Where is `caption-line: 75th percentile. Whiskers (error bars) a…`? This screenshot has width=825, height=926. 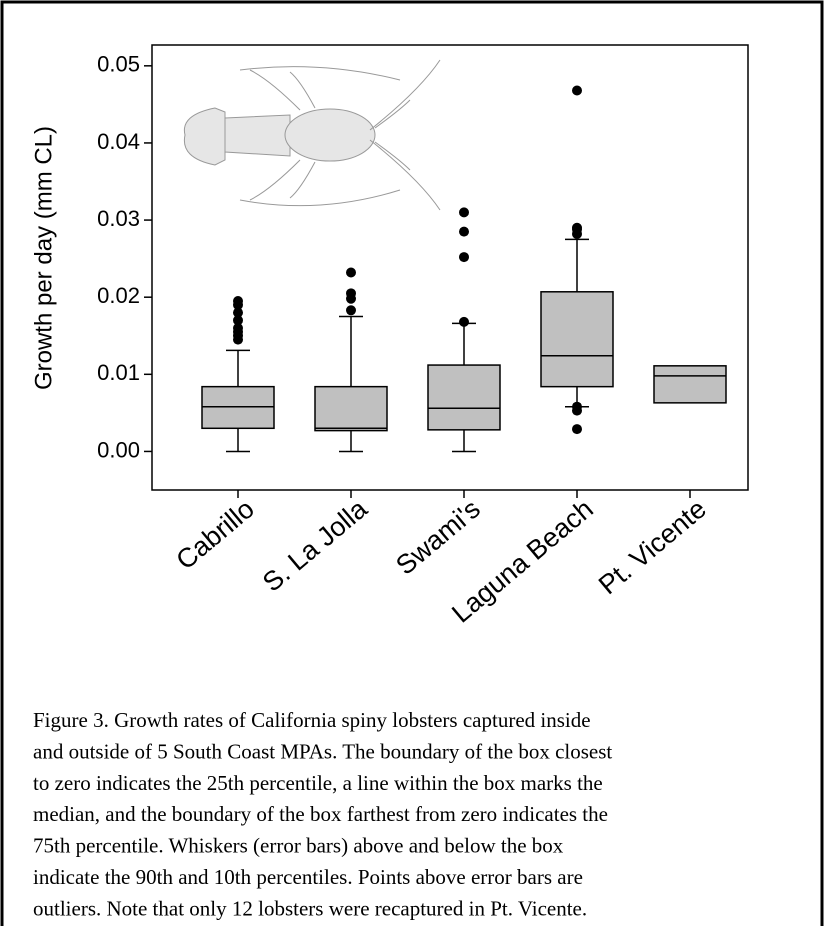 caption-line: 75th percentile. Whiskers (error bars) a… is located at coordinates (298, 846).